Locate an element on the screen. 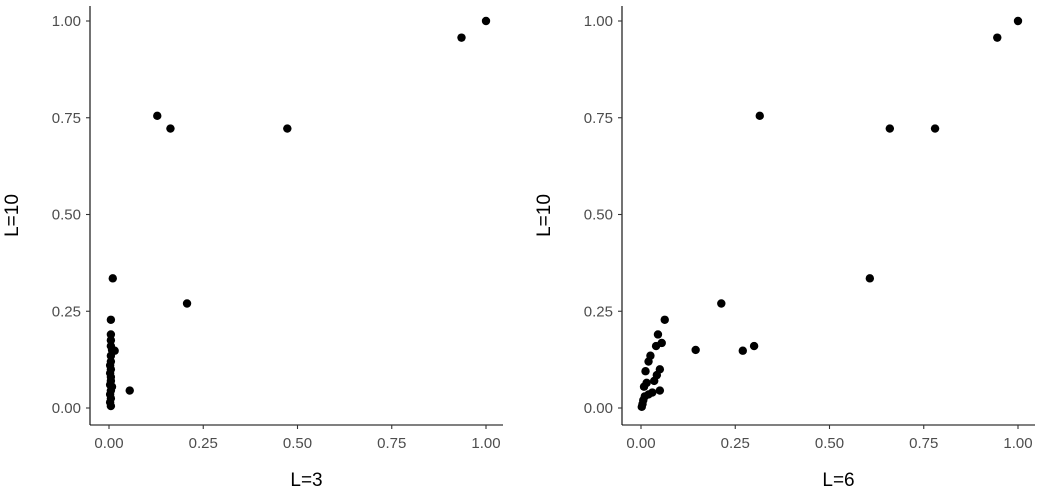 This screenshot has height=490, width=1039. x-axis-title: L=3 is located at coordinates (306, 480).